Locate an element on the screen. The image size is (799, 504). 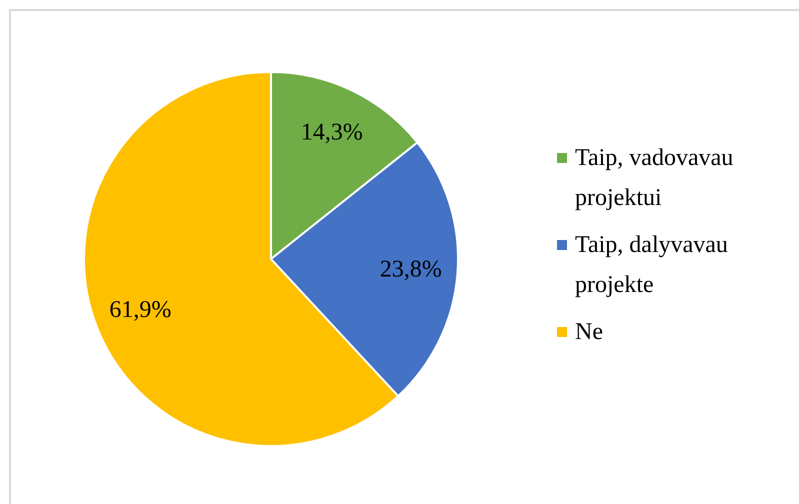
data-label: 23,8% is located at coordinates (411, 269).